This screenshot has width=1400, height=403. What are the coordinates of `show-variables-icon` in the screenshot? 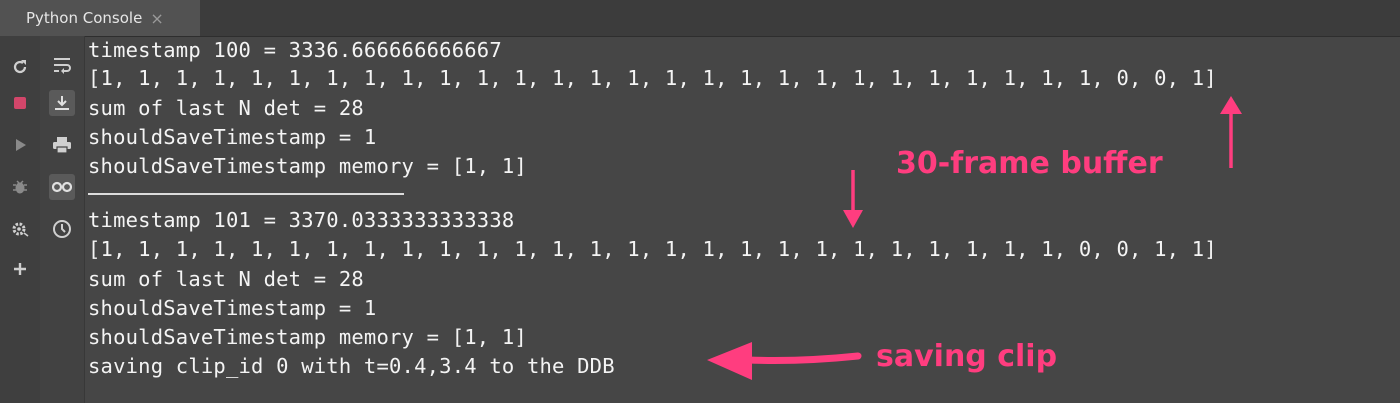 It's located at (62, 187).